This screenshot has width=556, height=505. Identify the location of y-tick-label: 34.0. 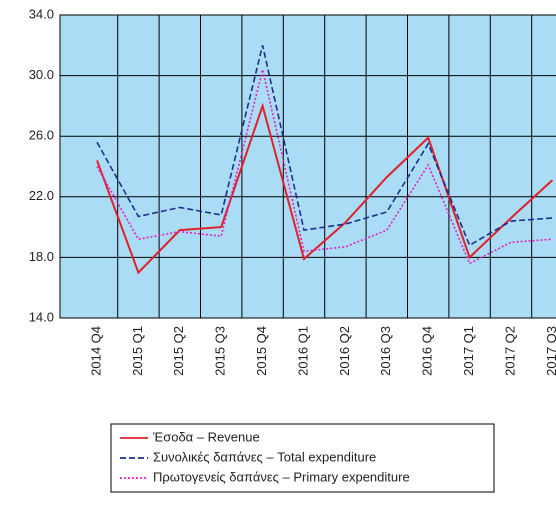
(41, 13).